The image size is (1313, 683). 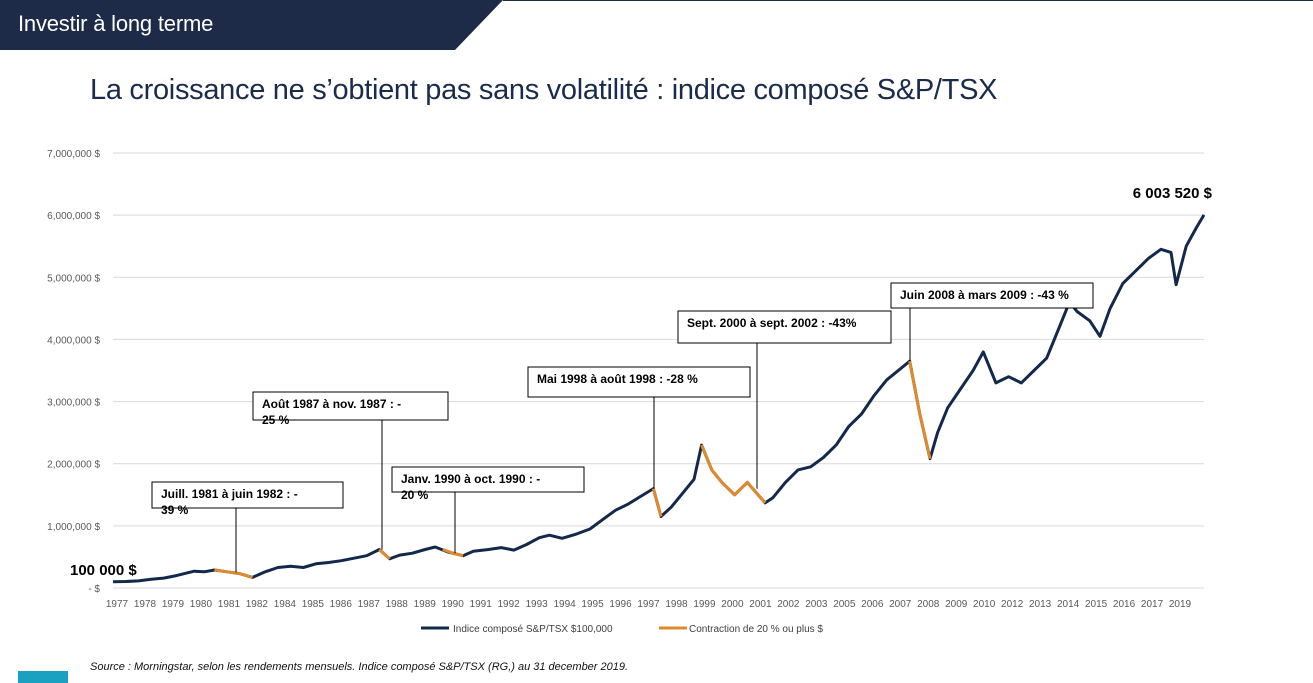 What do you see at coordinates (341, 604) in the screenshot?
I see `x-tick-label: 1986` at bounding box center [341, 604].